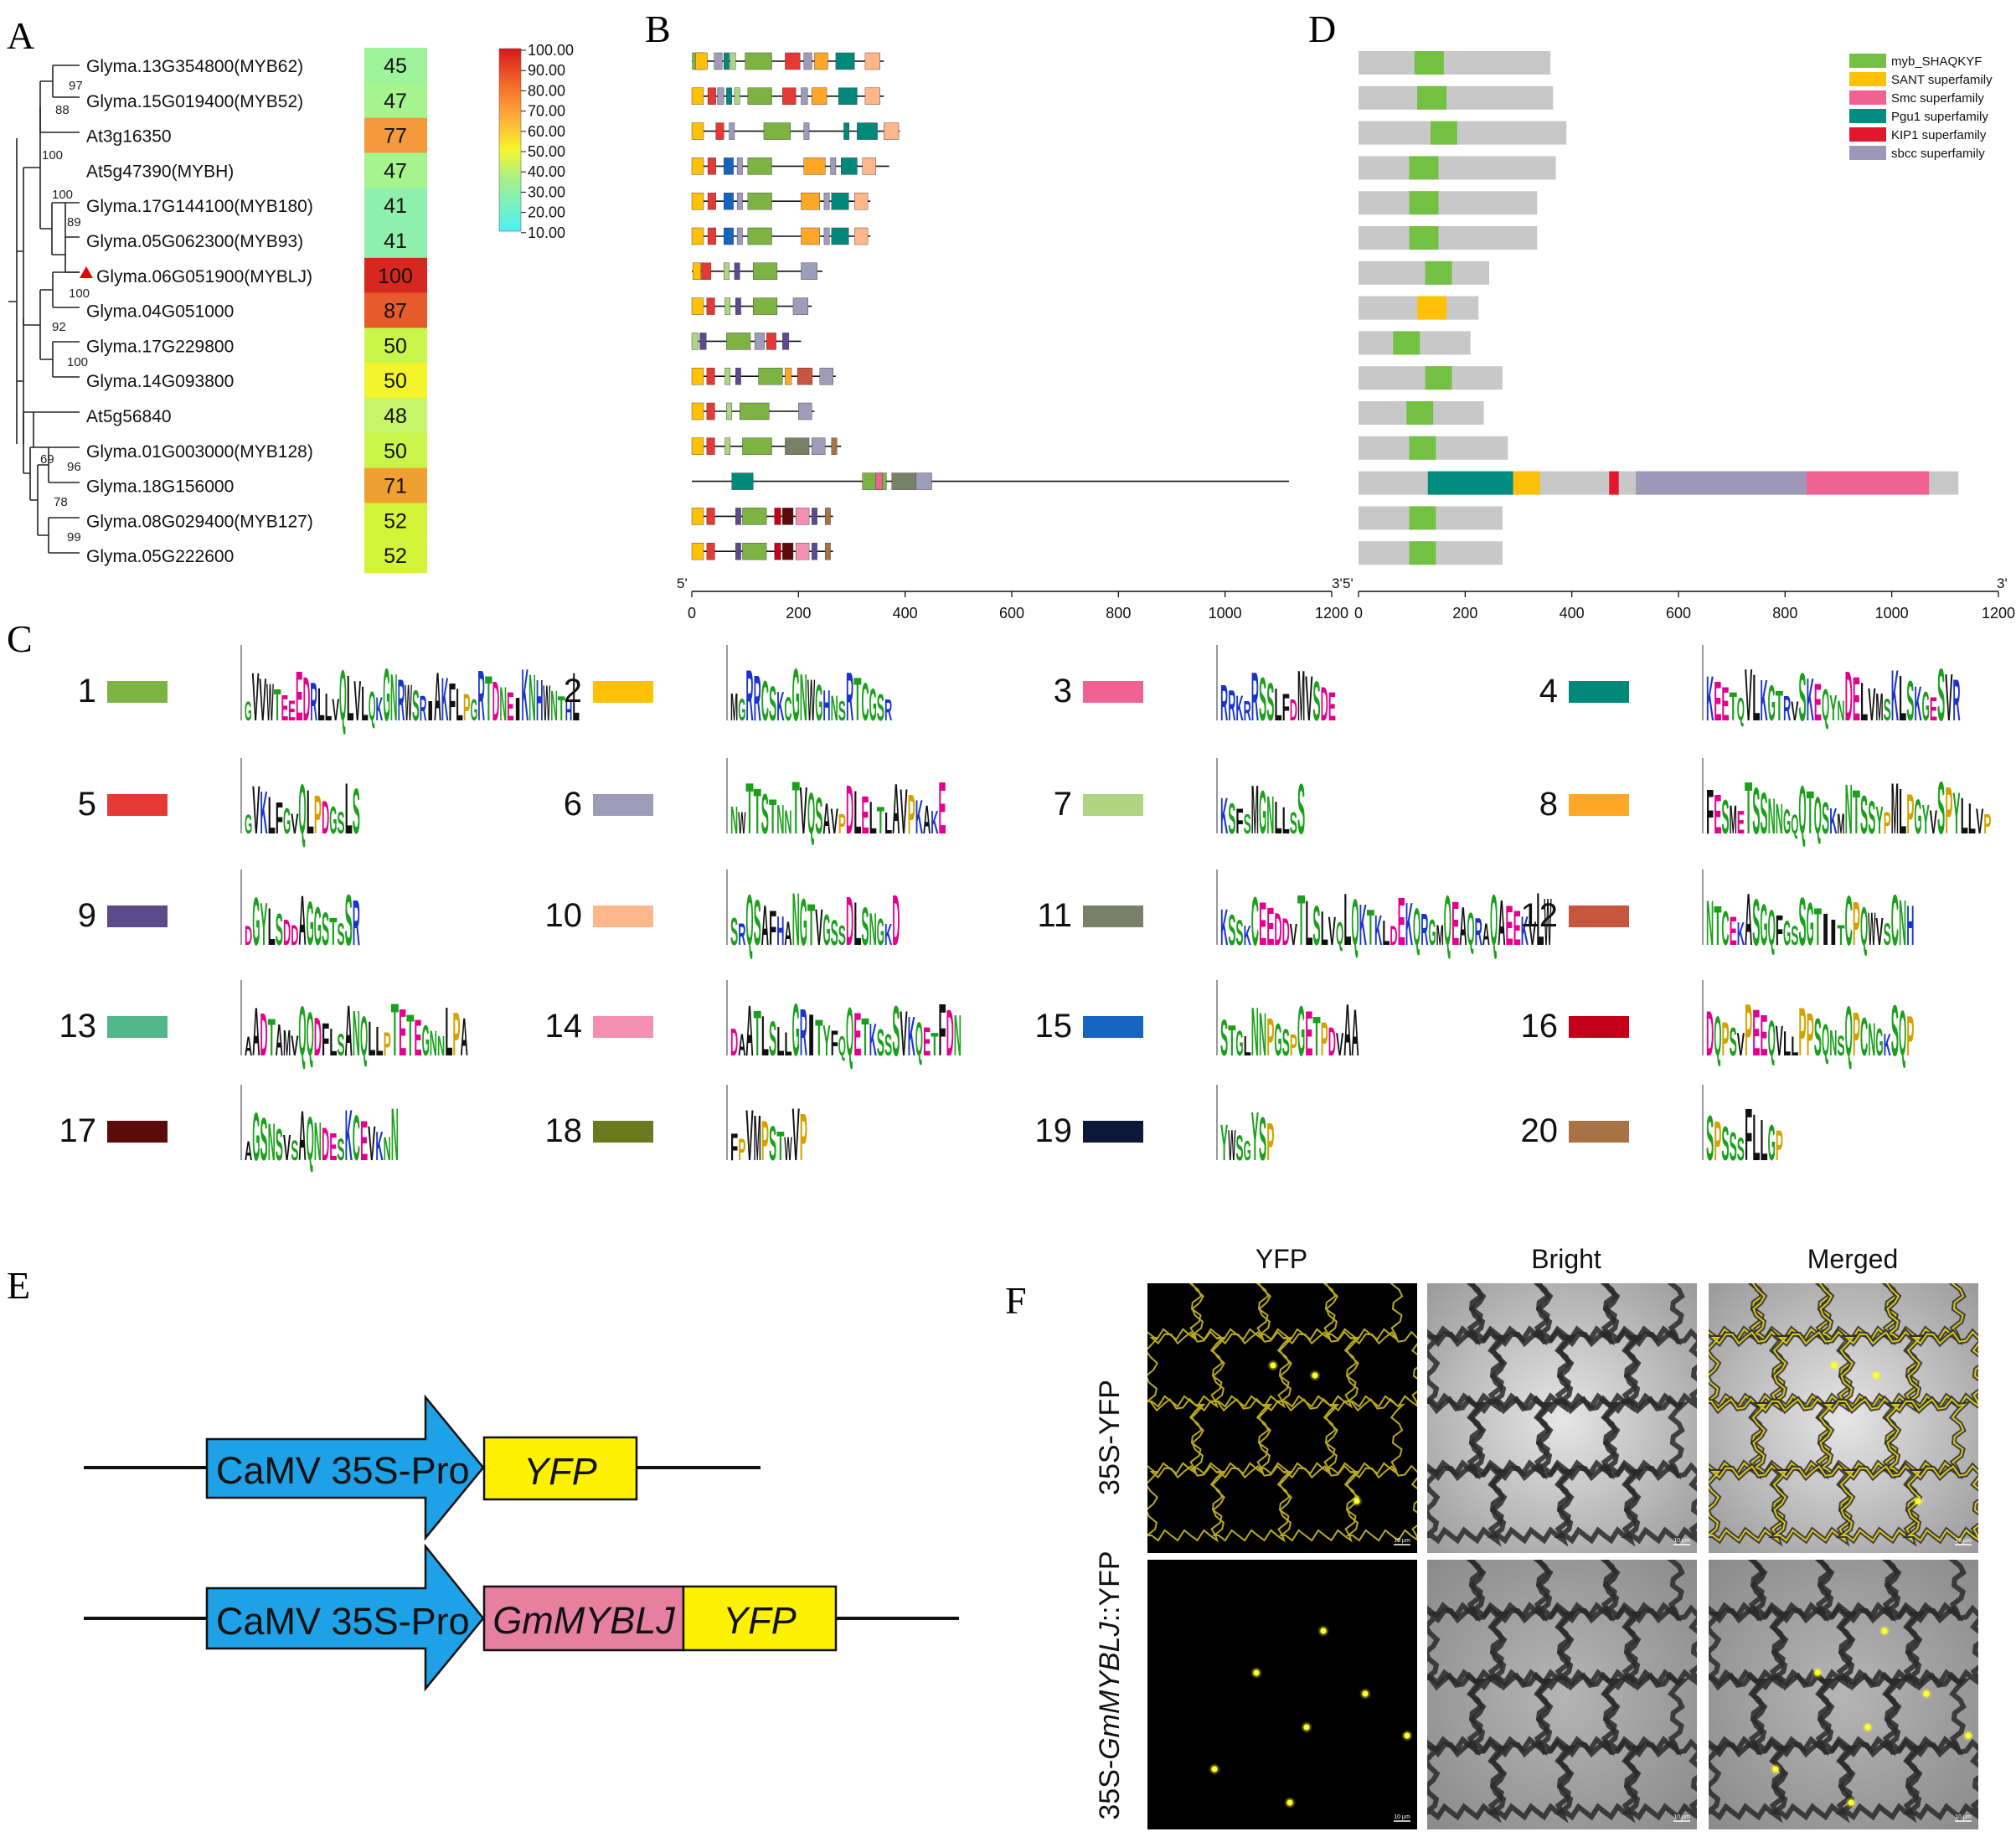 Image resolution: width=2016 pixels, height=1842 pixels. What do you see at coordinates (160, 346) in the screenshot?
I see `gene-label: Glyma.17G229800` at bounding box center [160, 346].